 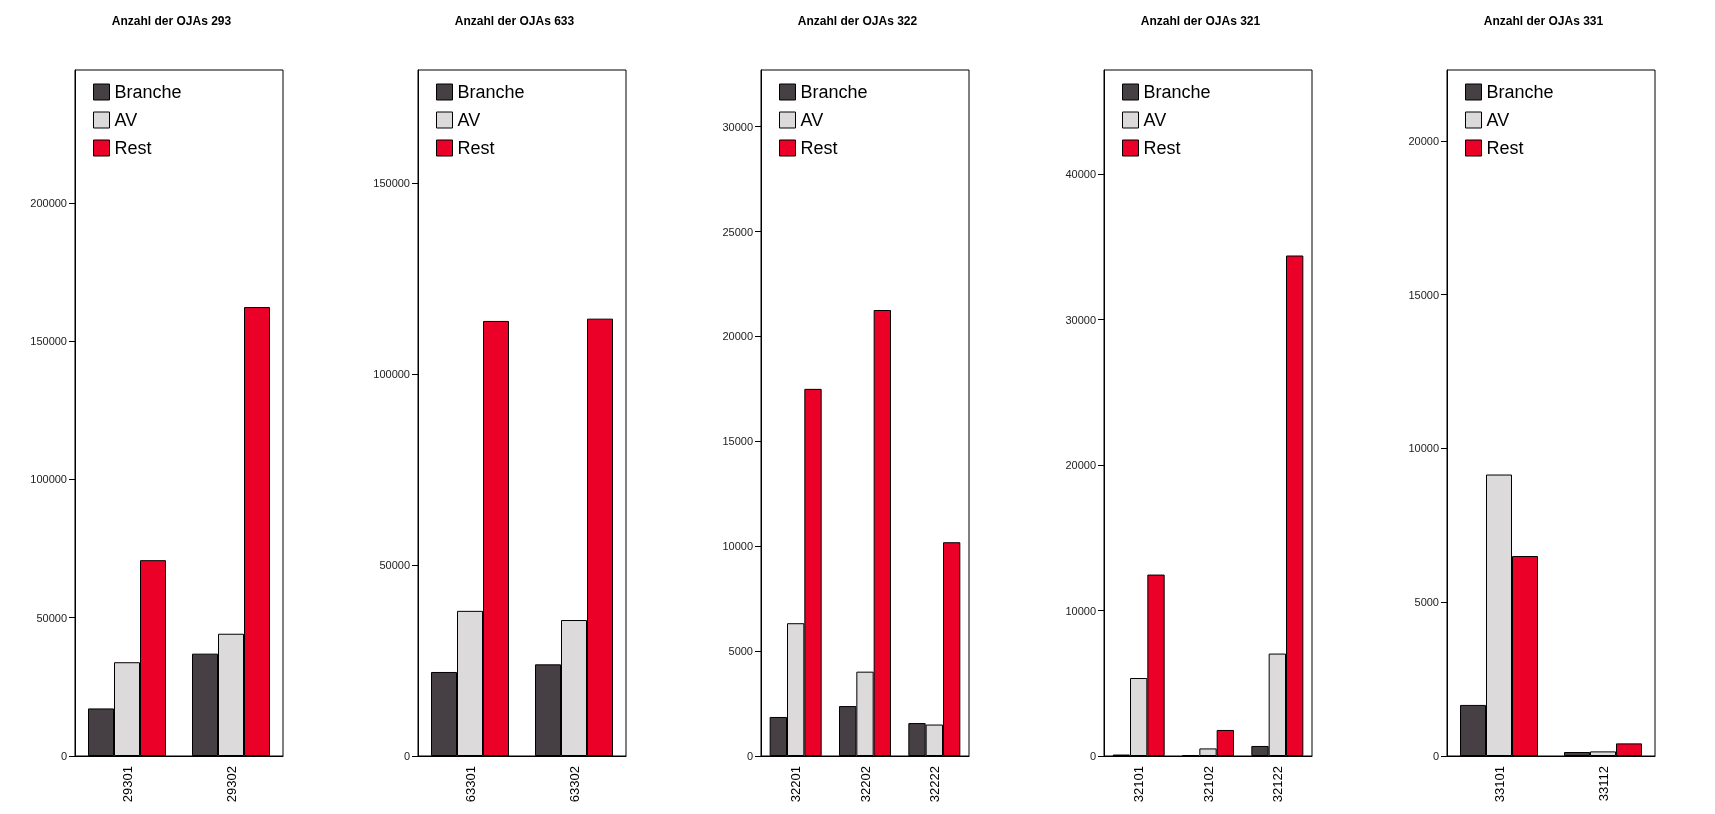 What do you see at coordinates (171, 21) in the screenshot?
I see `chart-title: Anzahl der OJAs 293` at bounding box center [171, 21].